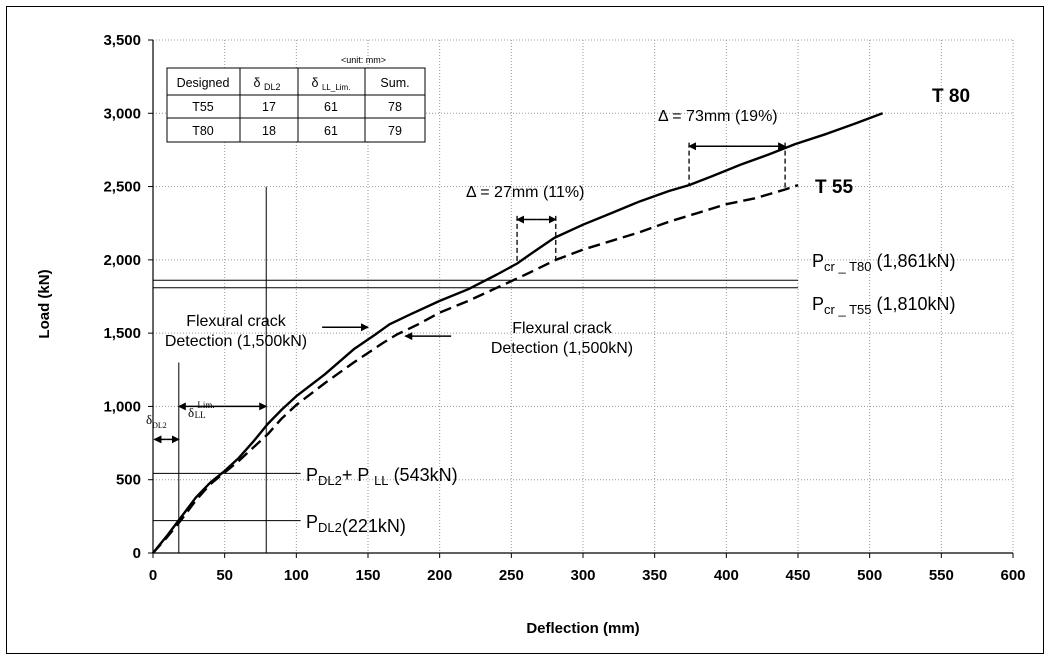 This screenshot has width=1051, height=660. What do you see at coordinates (439, 575) in the screenshot?
I see `x-tick-label: 200` at bounding box center [439, 575].